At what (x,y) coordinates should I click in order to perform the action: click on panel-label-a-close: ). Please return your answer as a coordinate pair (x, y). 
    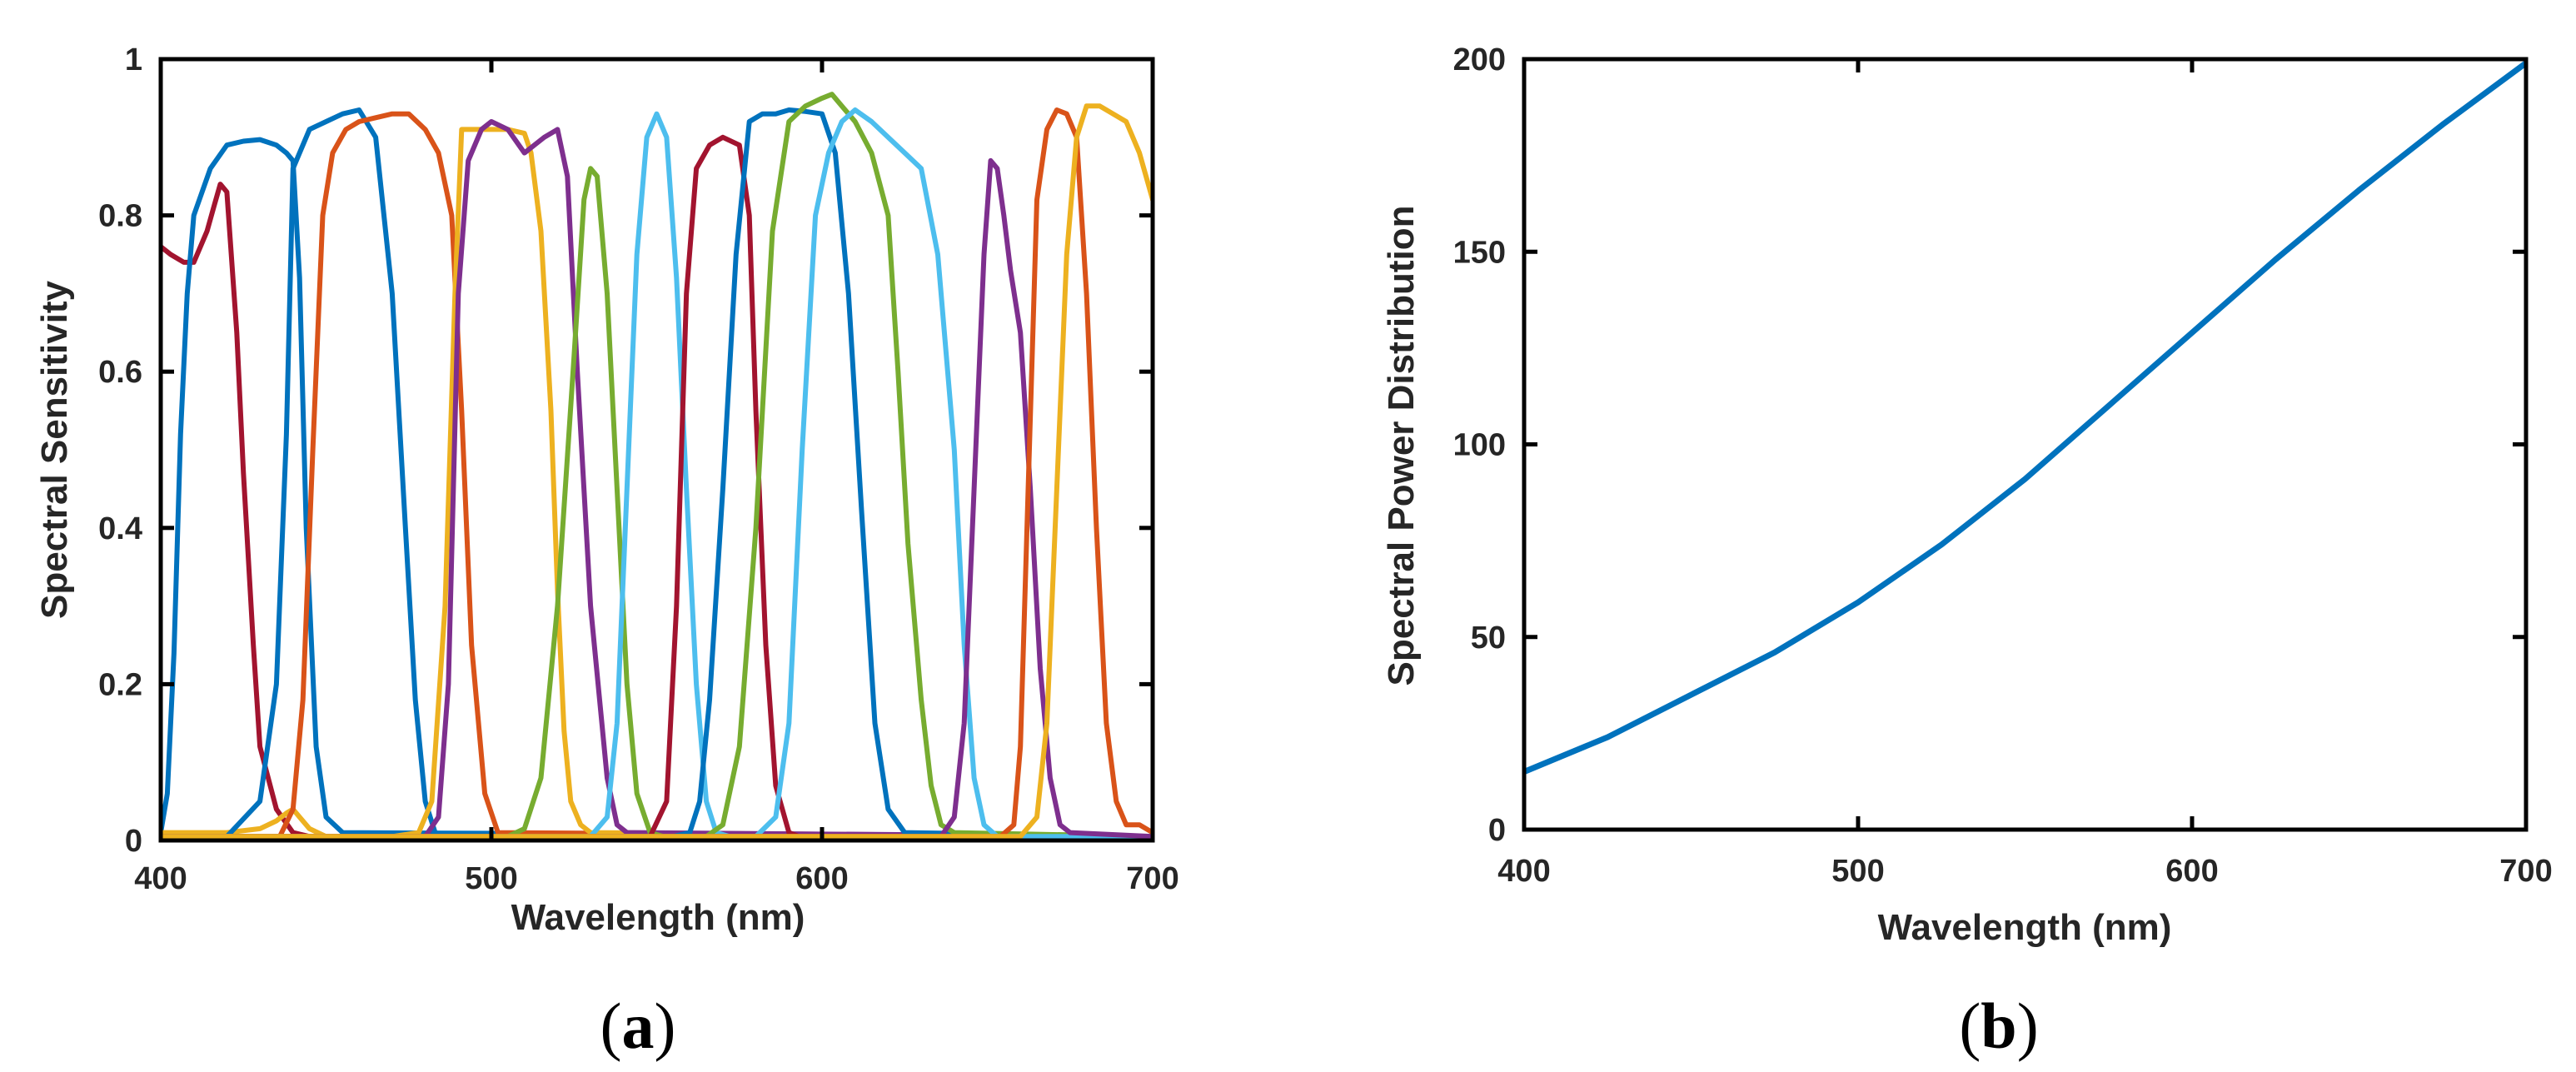
    Looking at the image, I should click on (665, 1026).